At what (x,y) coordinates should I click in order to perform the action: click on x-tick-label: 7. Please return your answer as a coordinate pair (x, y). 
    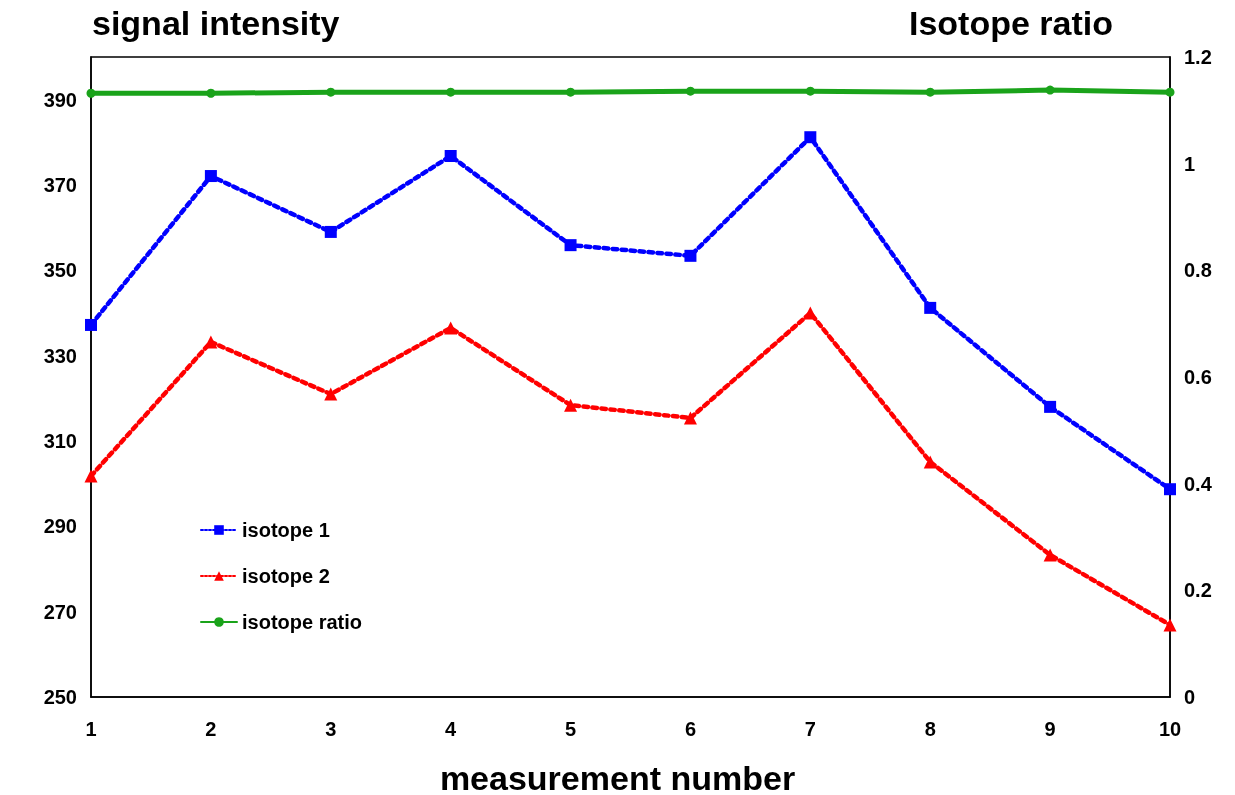
    Looking at the image, I should click on (810, 729).